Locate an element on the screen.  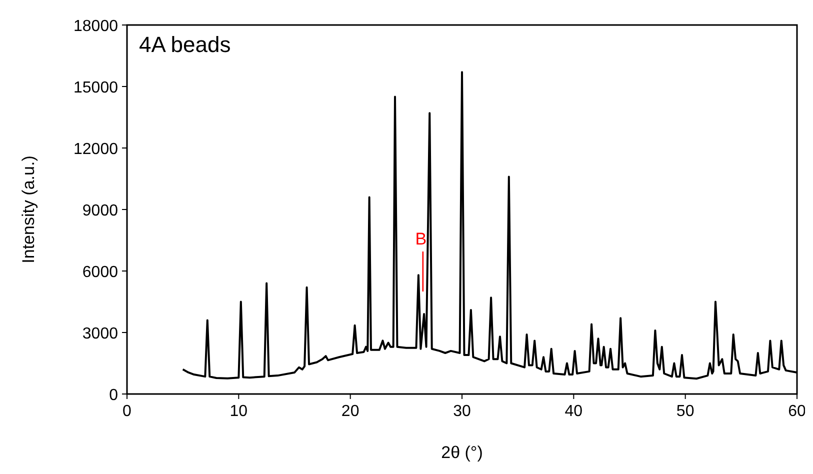
x-tick-label: 50 is located at coordinates (685, 411).